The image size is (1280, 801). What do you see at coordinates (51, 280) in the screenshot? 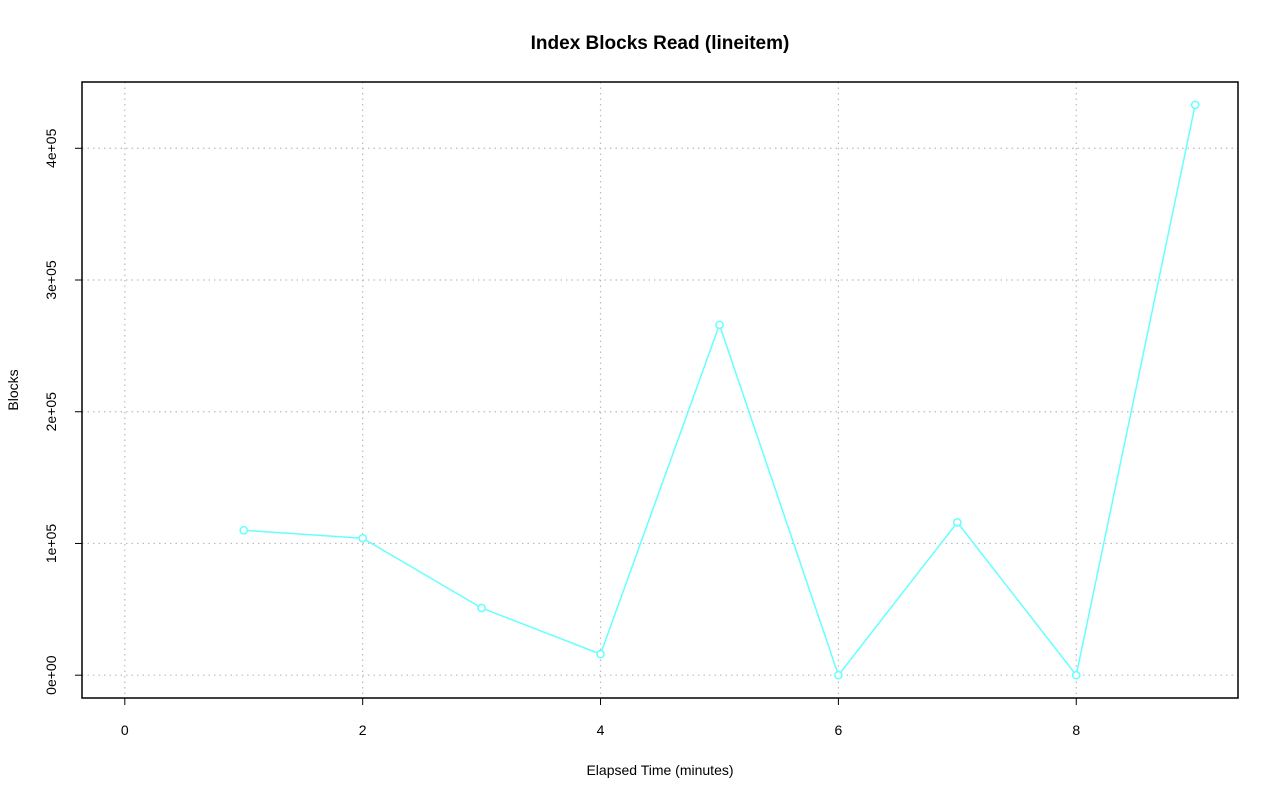
I see `y-tick-label: 3e+05` at bounding box center [51, 280].